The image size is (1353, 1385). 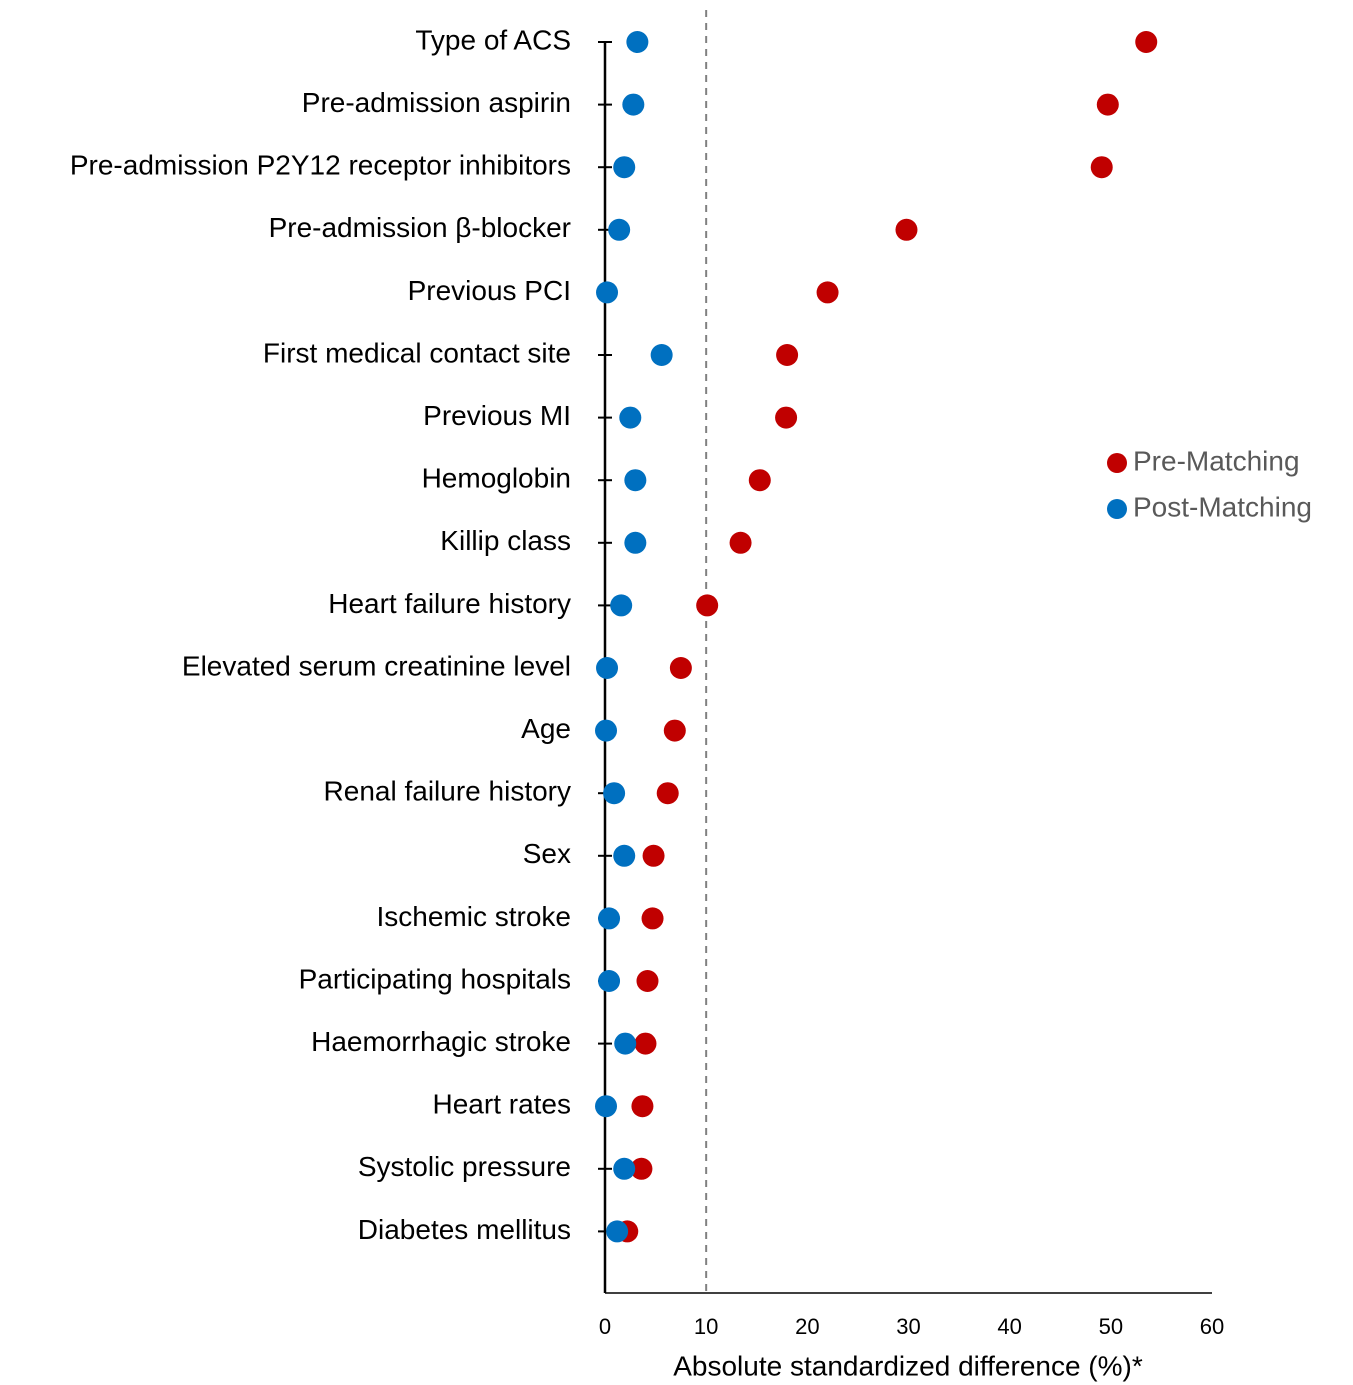 I want to click on x-tick-label: 60, so click(x=1212, y=1326).